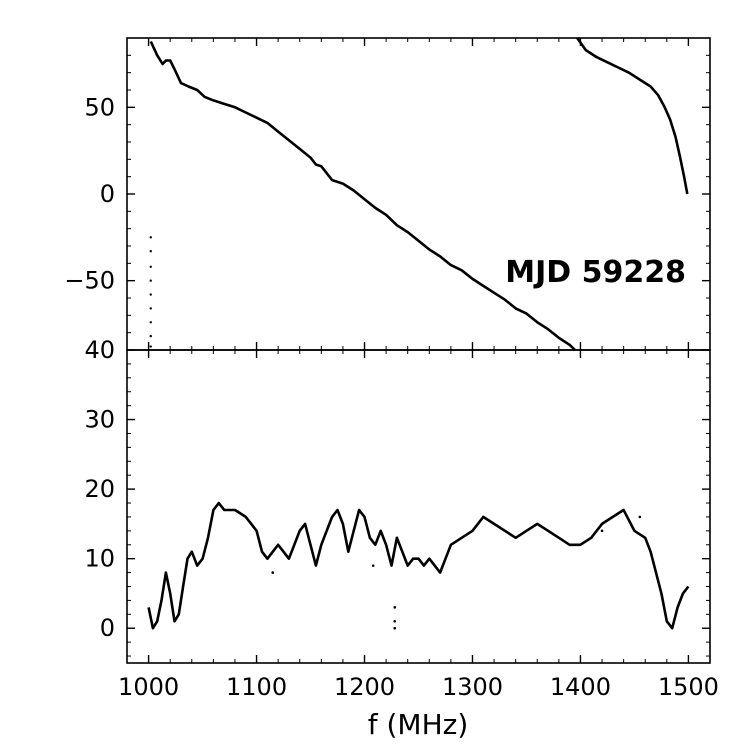 This screenshot has height=747, width=747. What do you see at coordinates (107, 628) in the screenshot?
I see `bottom-y-tick-label: 0` at bounding box center [107, 628].